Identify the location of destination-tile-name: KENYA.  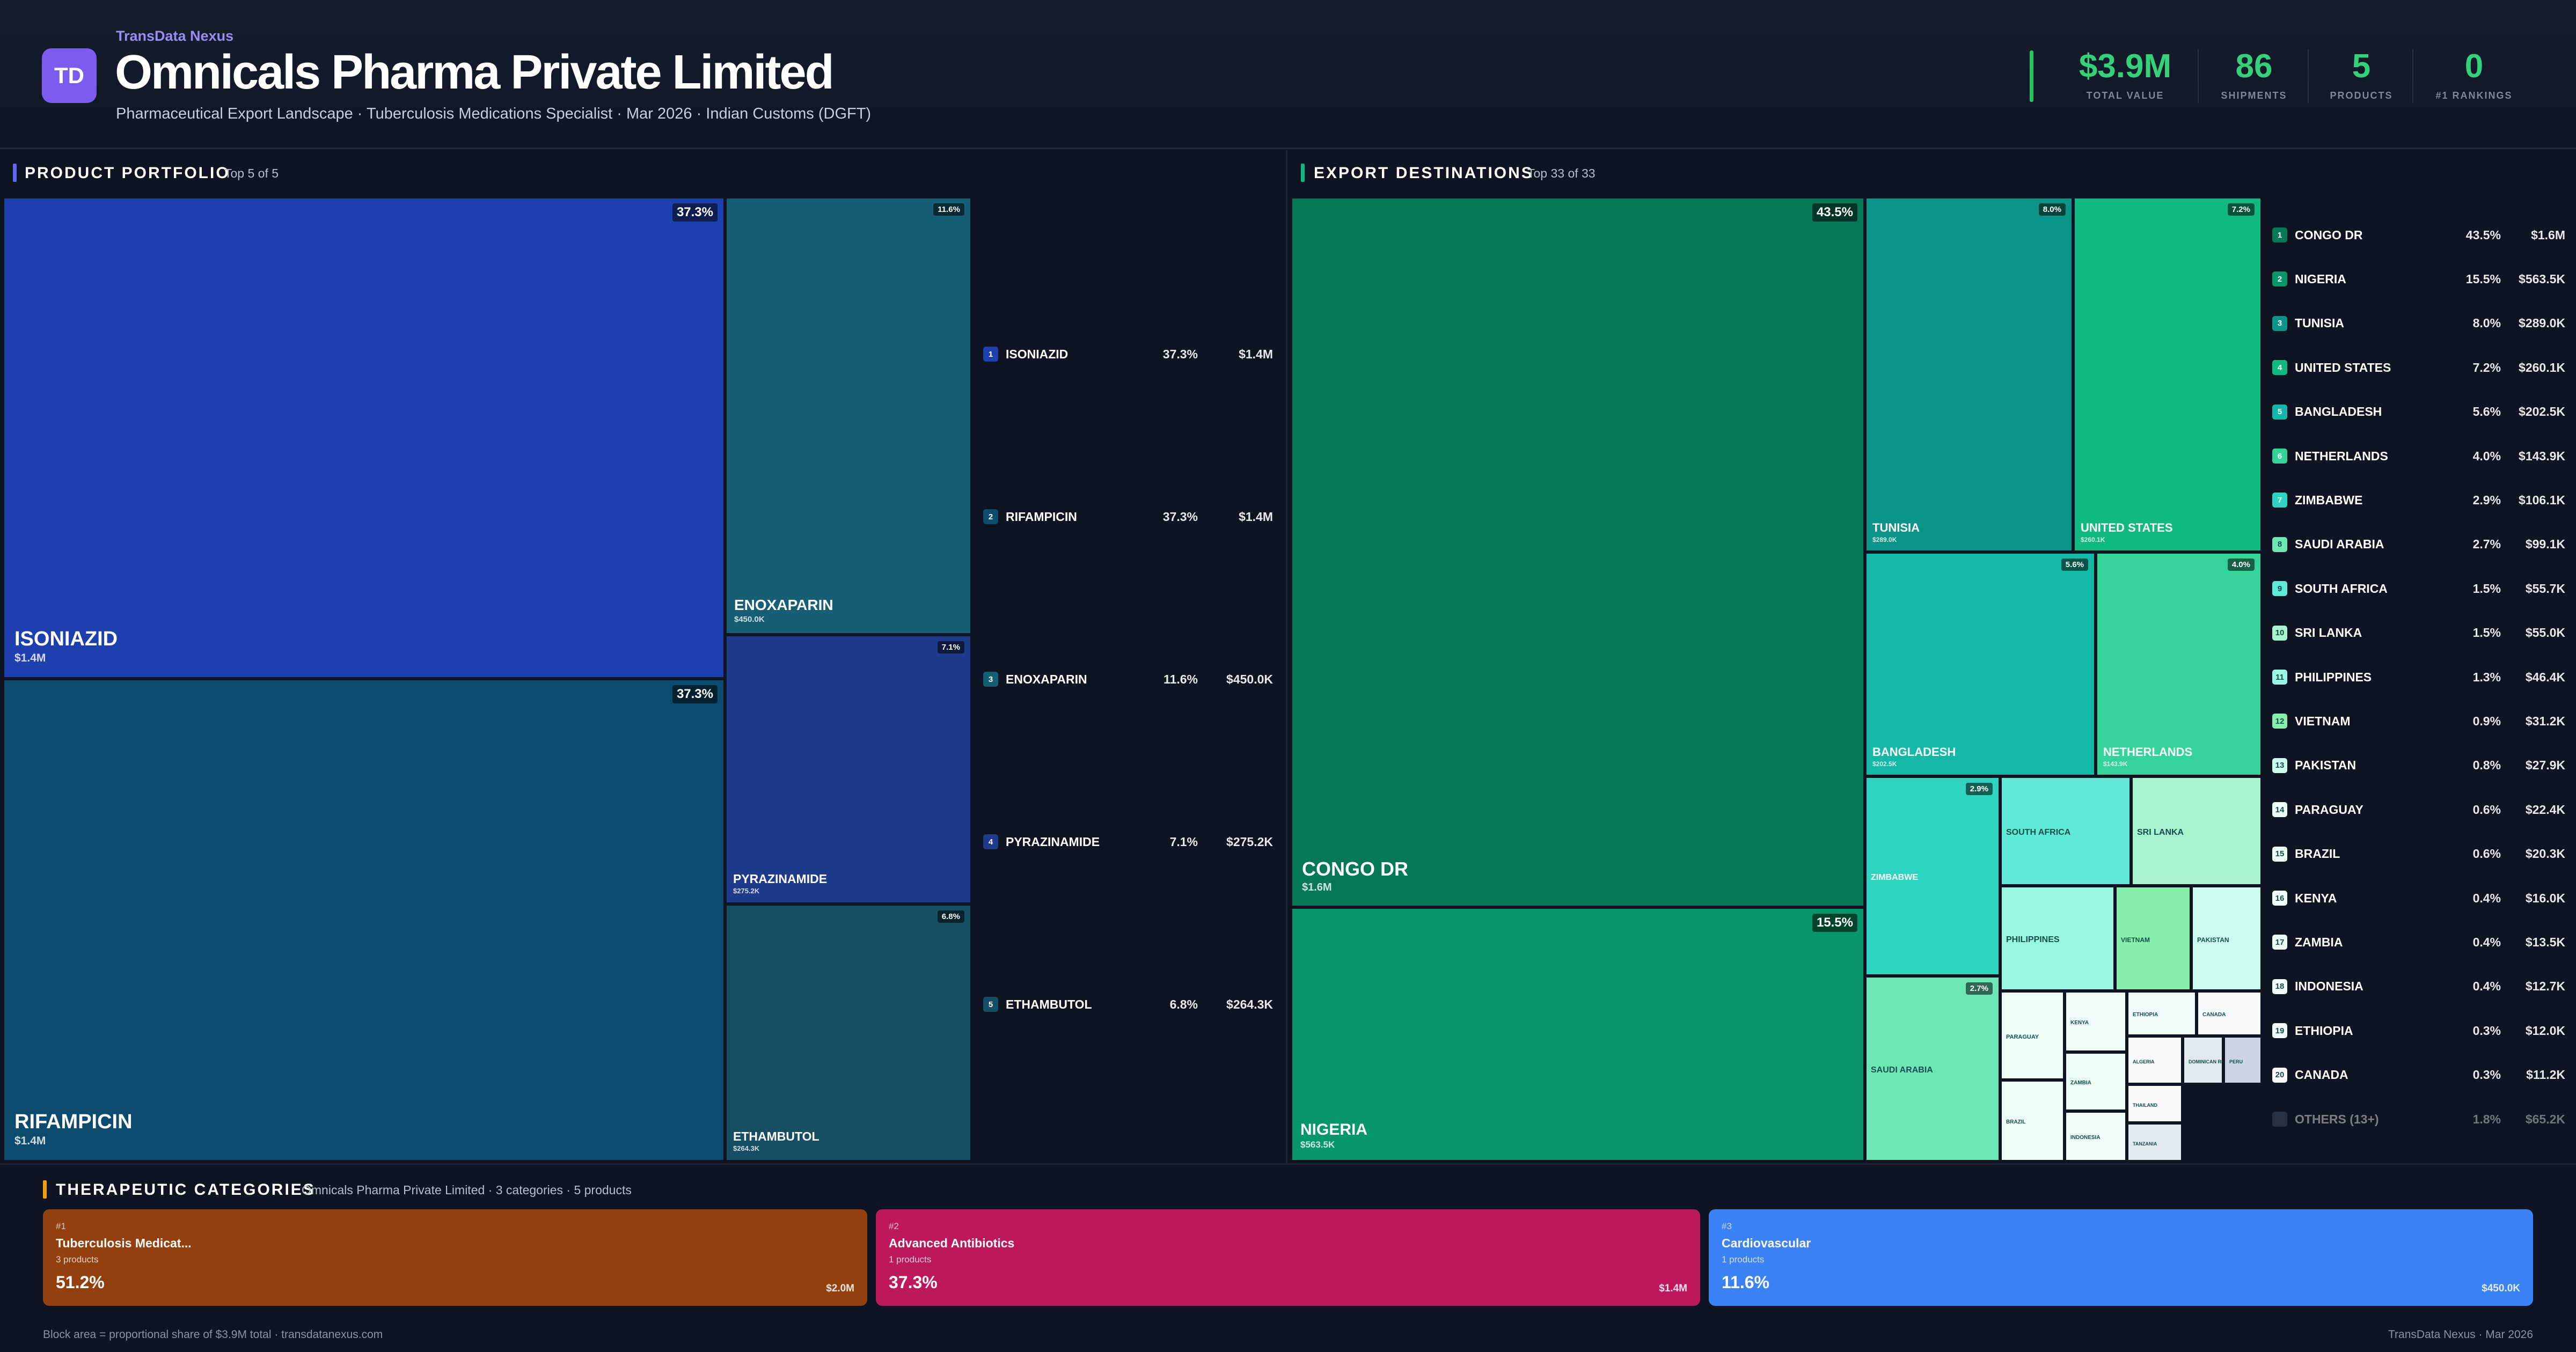
(2079, 1023).